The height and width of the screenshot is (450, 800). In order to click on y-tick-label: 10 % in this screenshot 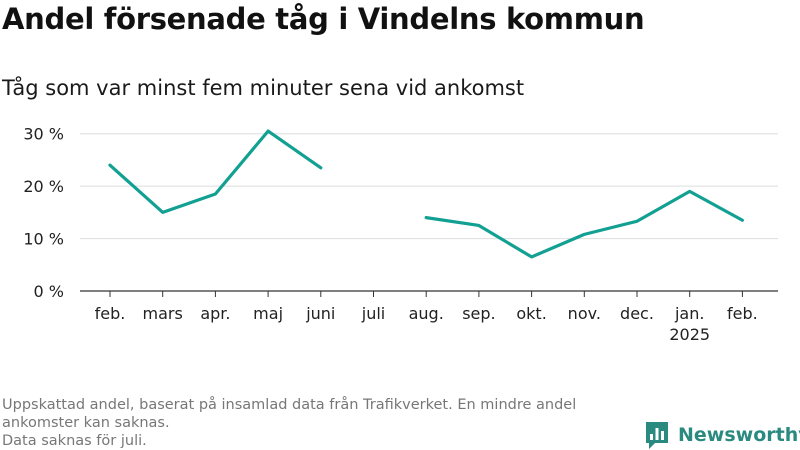, I will do `click(43, 239)`.